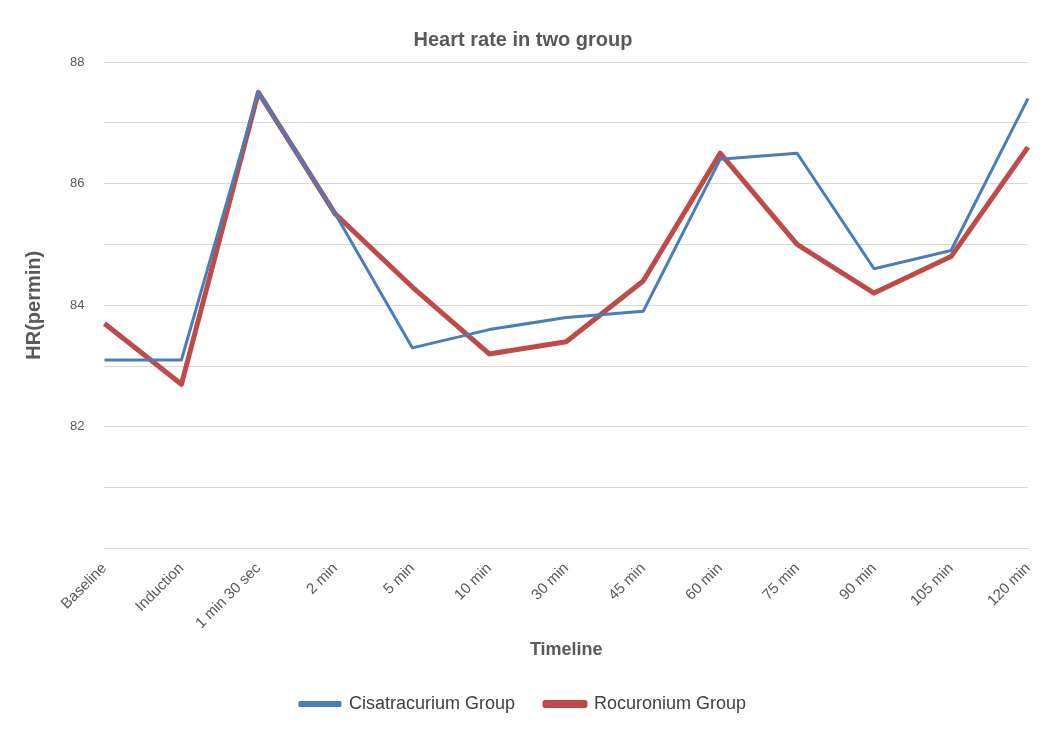 Image resolution: width=1064 pixels, height=749 pixels. Describe the element at coordinates (227, 595) in the screenshot. I see `x-tick-label: 1 min 30 sec` at that location.